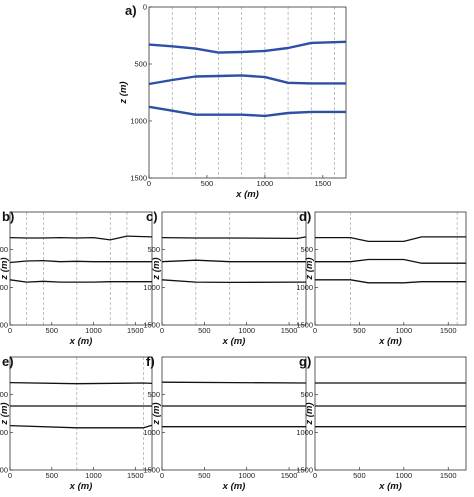 This screenshot has width=474, height=497. What do you see at coordinates (145, 7) in the screenshot?
I see `y-tick-label: 0` at bounding box center [145, 7].